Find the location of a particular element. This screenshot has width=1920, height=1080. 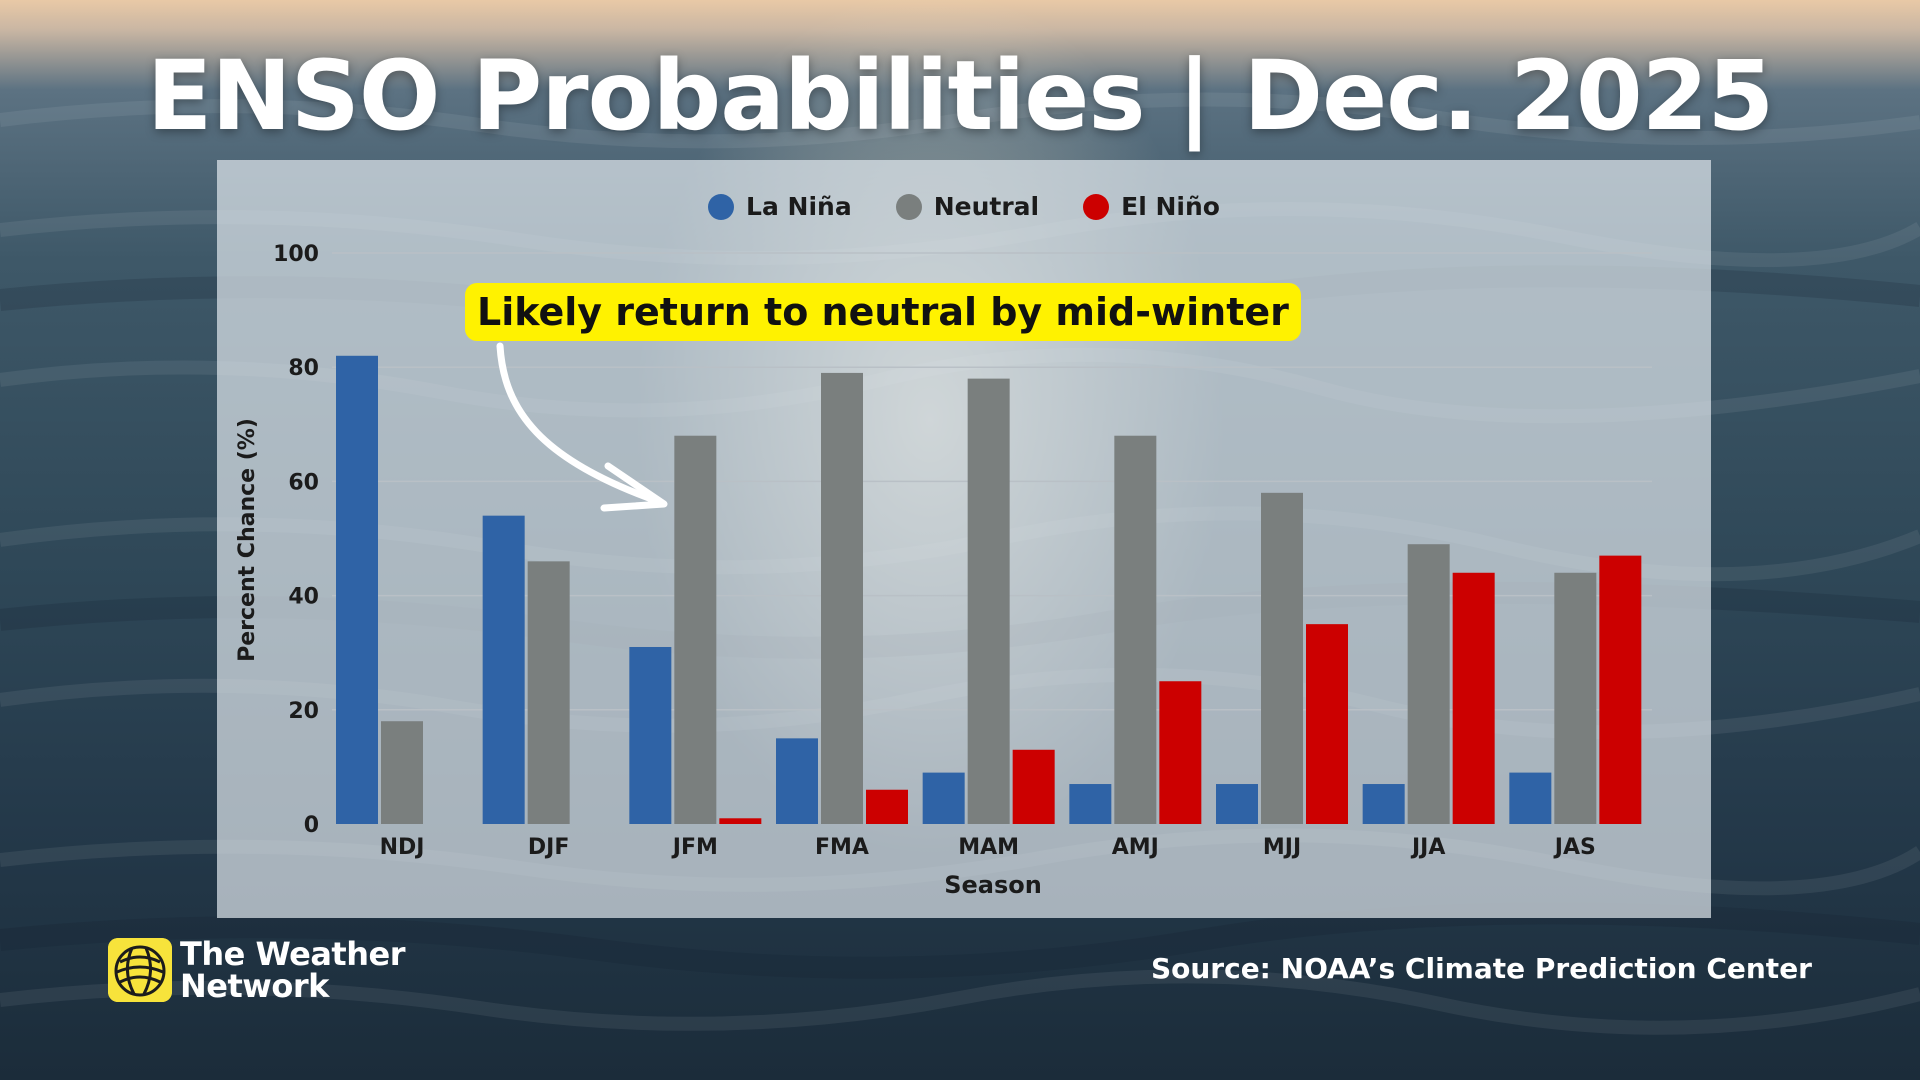

y-tick-label: 0 is located at coordinates (311, 825).